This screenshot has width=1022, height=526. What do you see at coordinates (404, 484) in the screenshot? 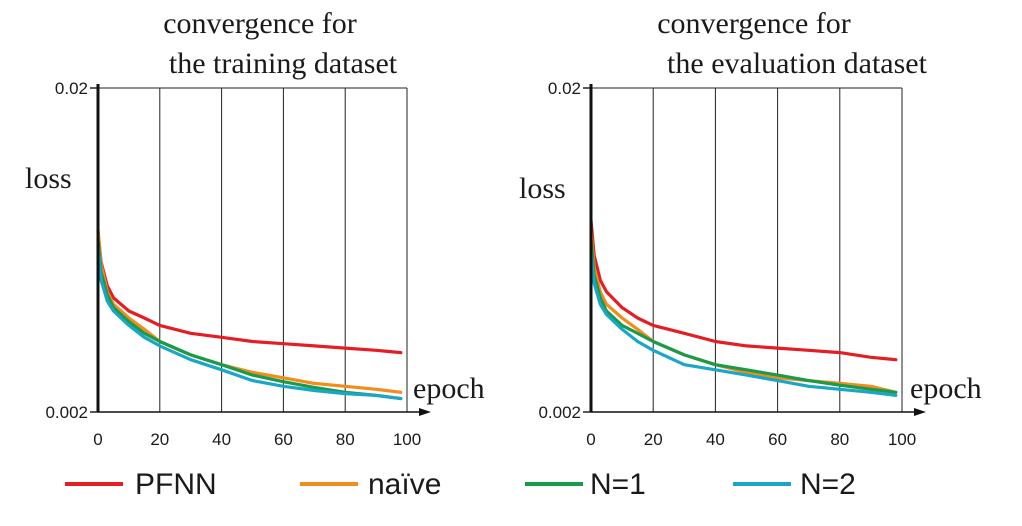
I see `legend-label: naïve` at bounding box center [404, 484].